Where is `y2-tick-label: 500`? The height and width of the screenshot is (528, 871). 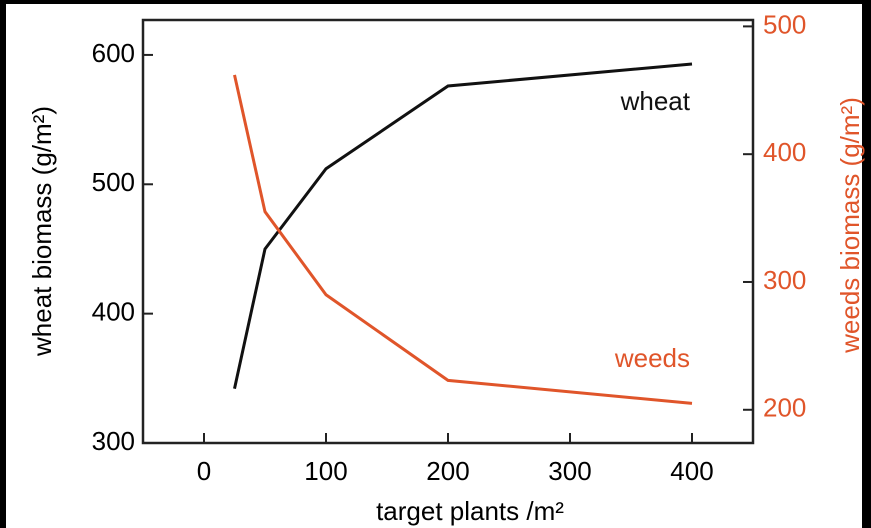
y2-tick-label: 500 is located at coordinates (784, 24).